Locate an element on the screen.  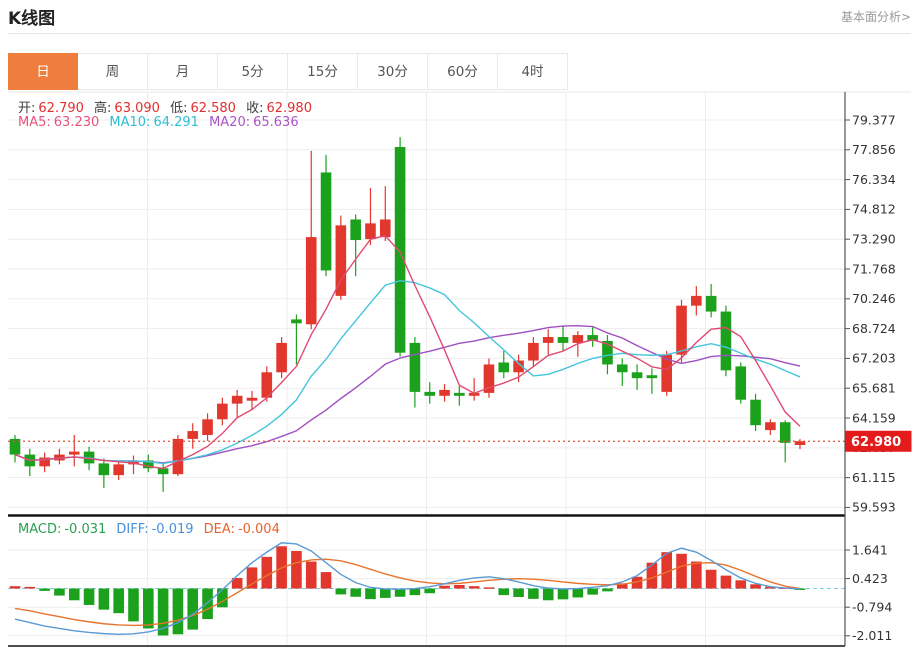
price-axis-label: 59.593 is located at coordinates (874, 507).